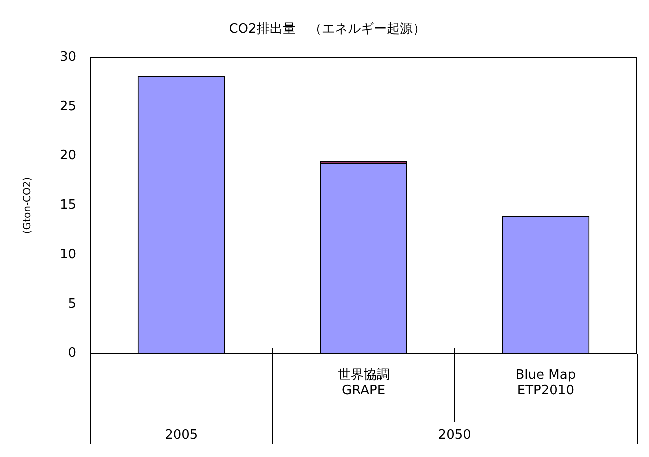  Describe the element at coordinates (68, 156) in the screenshot. I see `y-tick-label: 20` at that location.